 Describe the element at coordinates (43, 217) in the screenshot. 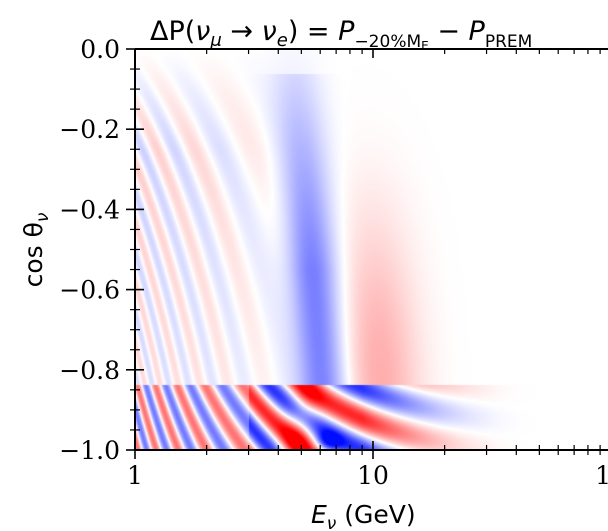

I see `ylabel-sub: ν` at that location.